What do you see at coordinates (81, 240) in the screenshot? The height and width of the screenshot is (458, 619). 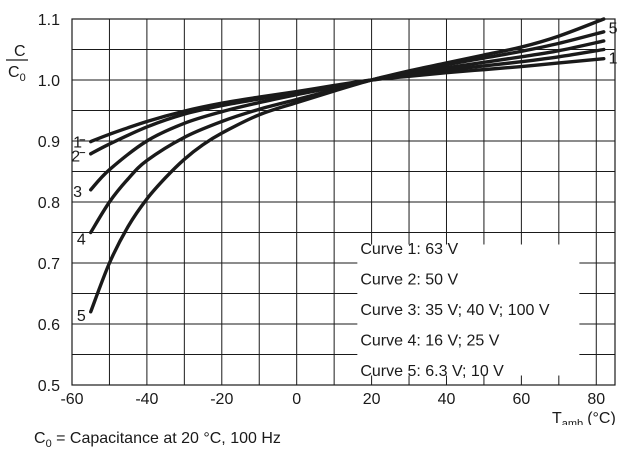 I see `curve-label: 4` at bounding box center [81, 240].